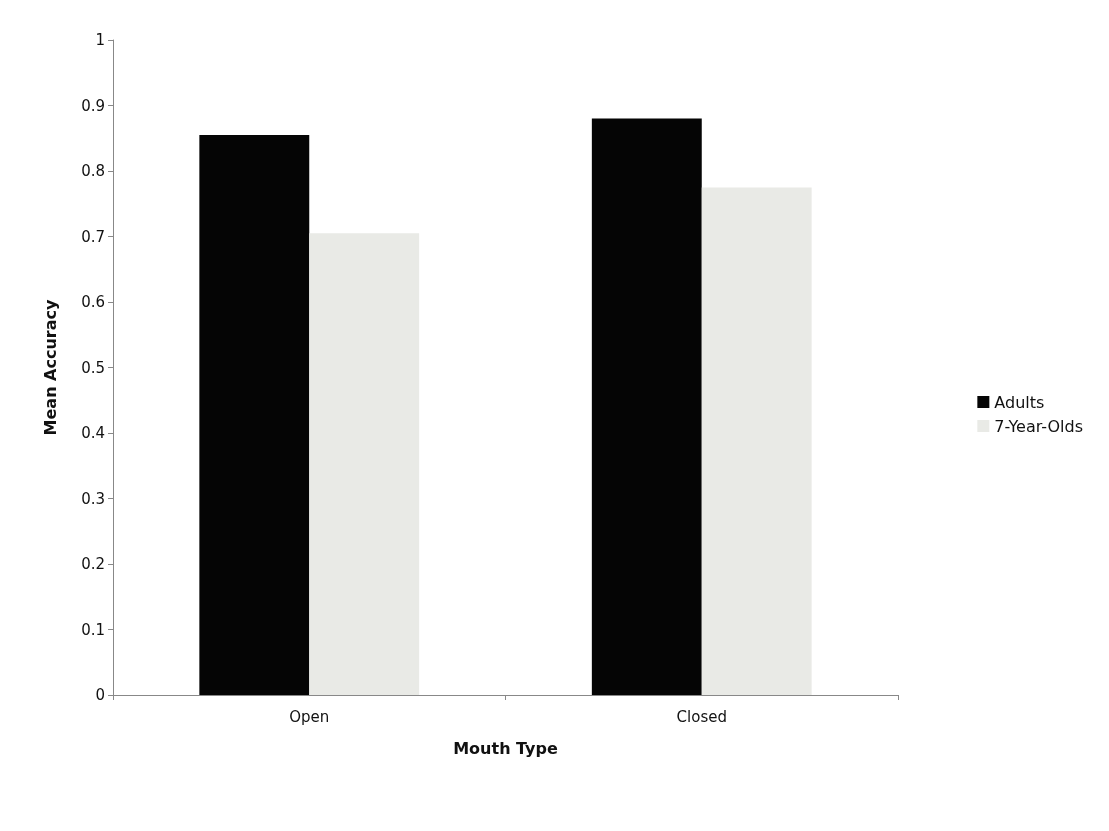 This screenshot has height=831, width=1109. I want to click on legend-label: Adults, so click(1019, 402).